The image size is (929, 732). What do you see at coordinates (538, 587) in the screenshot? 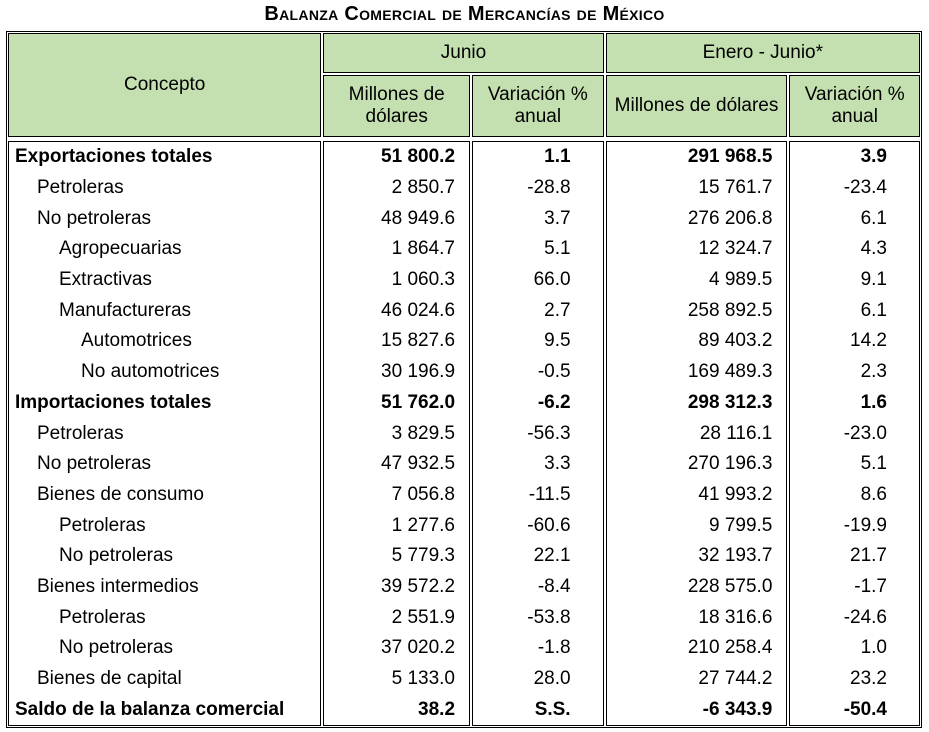
I see `value-cell: -8.4` at bounding box center [538, 587].